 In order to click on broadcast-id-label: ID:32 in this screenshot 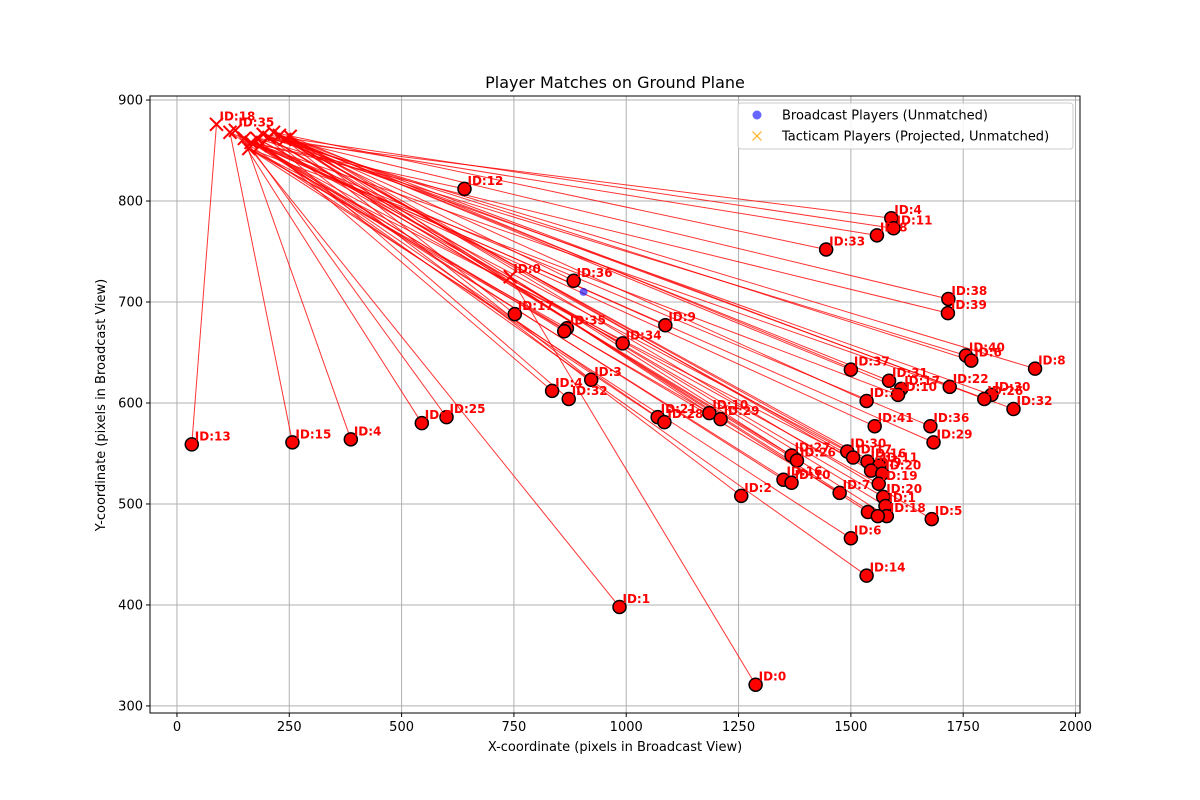, I will do `click(590, 391)`.